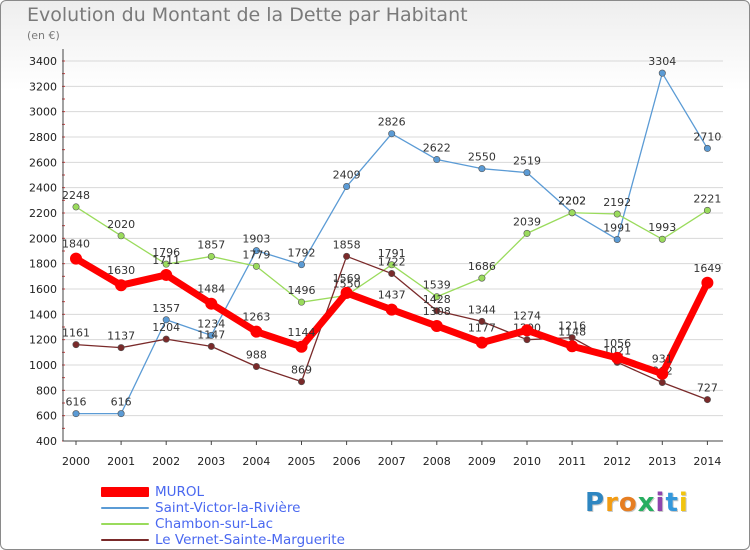  What do you see at coordinates (572, 331) in the screenshot?
I see `data-label: 1148` at bounding box center [572, 331].